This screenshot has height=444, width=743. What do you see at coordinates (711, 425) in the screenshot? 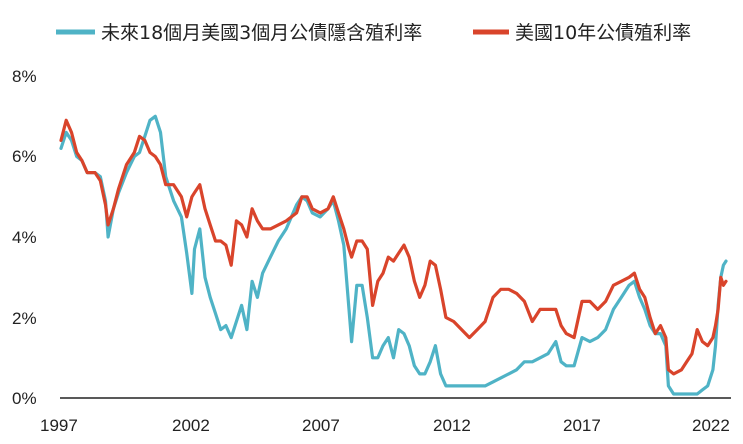
I see `x-tick-label: 2022` at bounding box center [711, 425].